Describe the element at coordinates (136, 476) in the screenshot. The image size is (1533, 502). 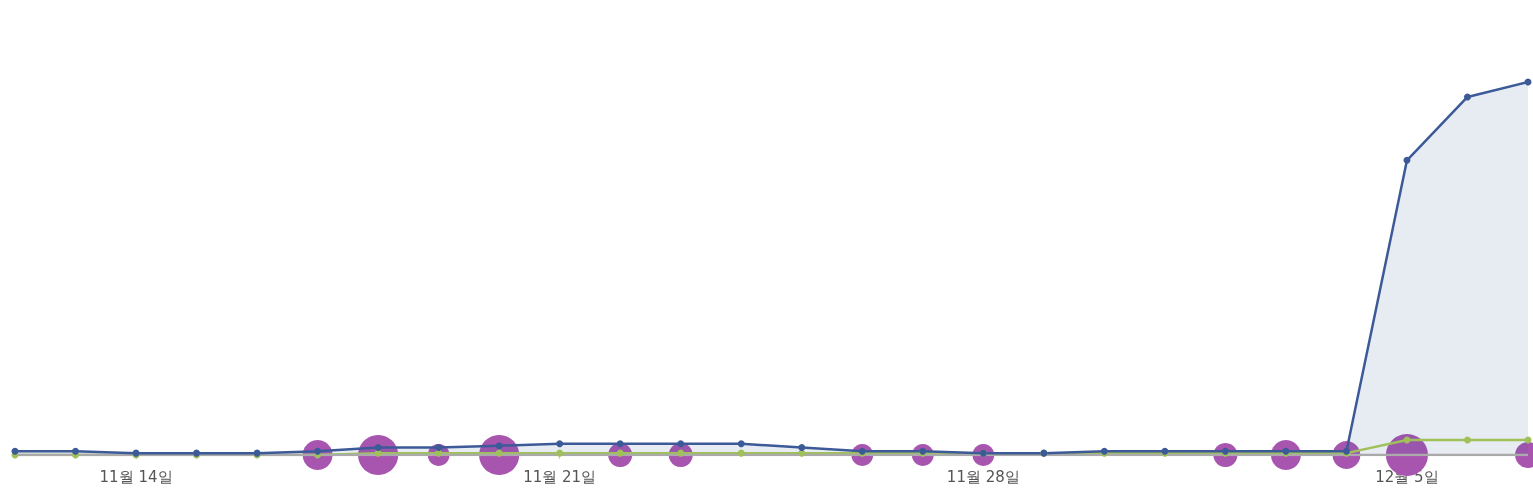
I see `x-tick-label: 11월 14일` at that location.